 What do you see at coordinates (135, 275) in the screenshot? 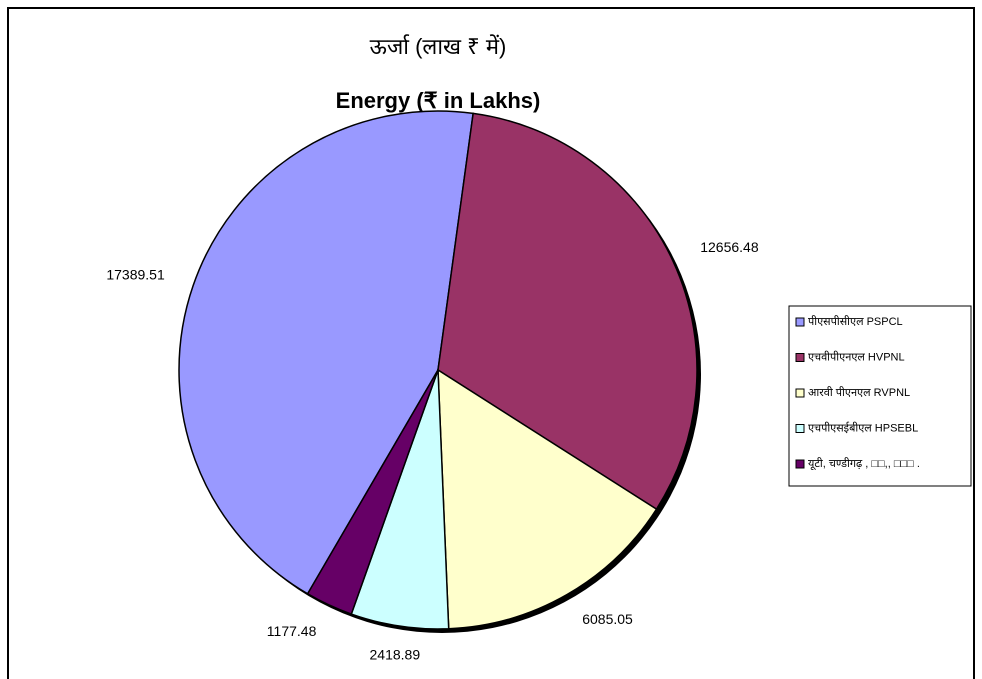
I see `data-label: 17389.51` at bounding box center [135, 275].